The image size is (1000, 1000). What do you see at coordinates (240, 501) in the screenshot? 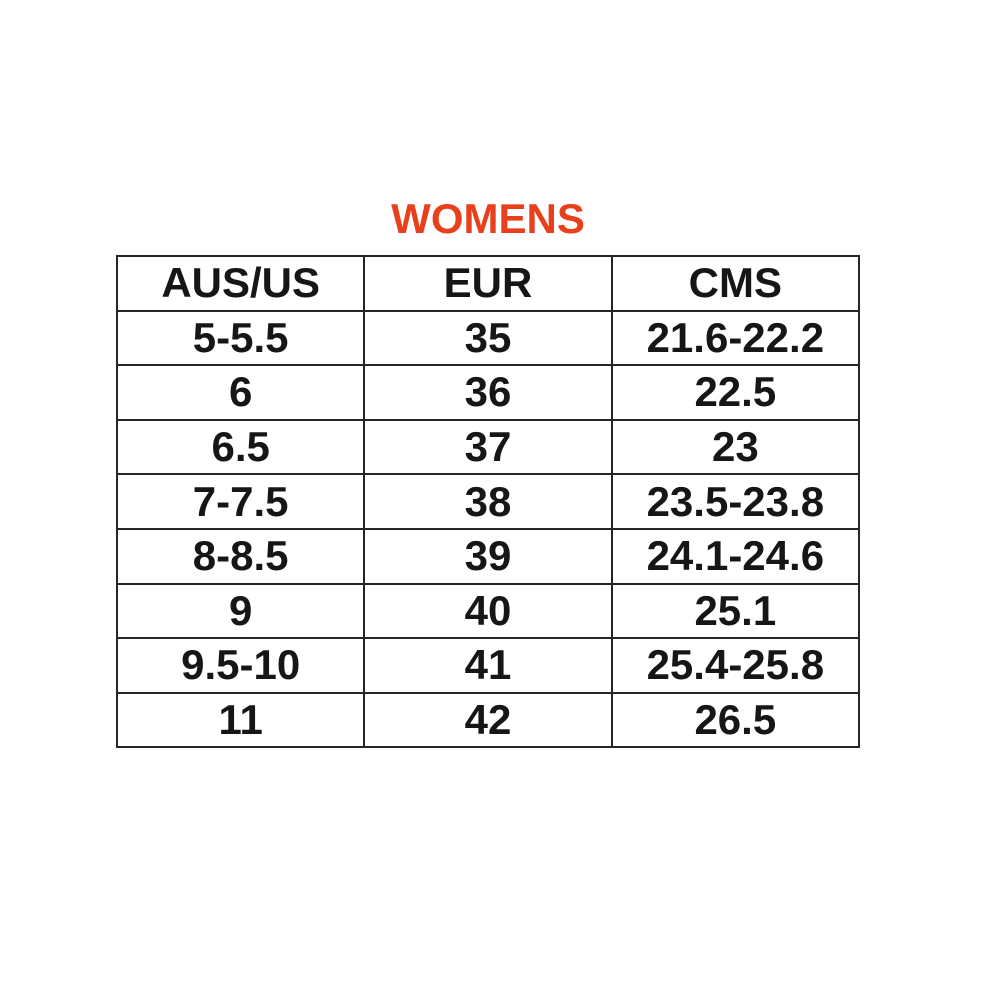
I see `table-cell: 7-7.5` at bounding box center [240, 501].